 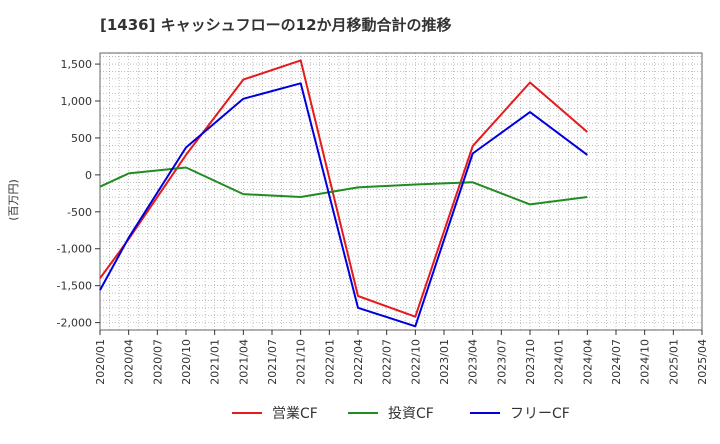 I want to click on x-tick-label: 2022/01, so click(x=329, y=362).